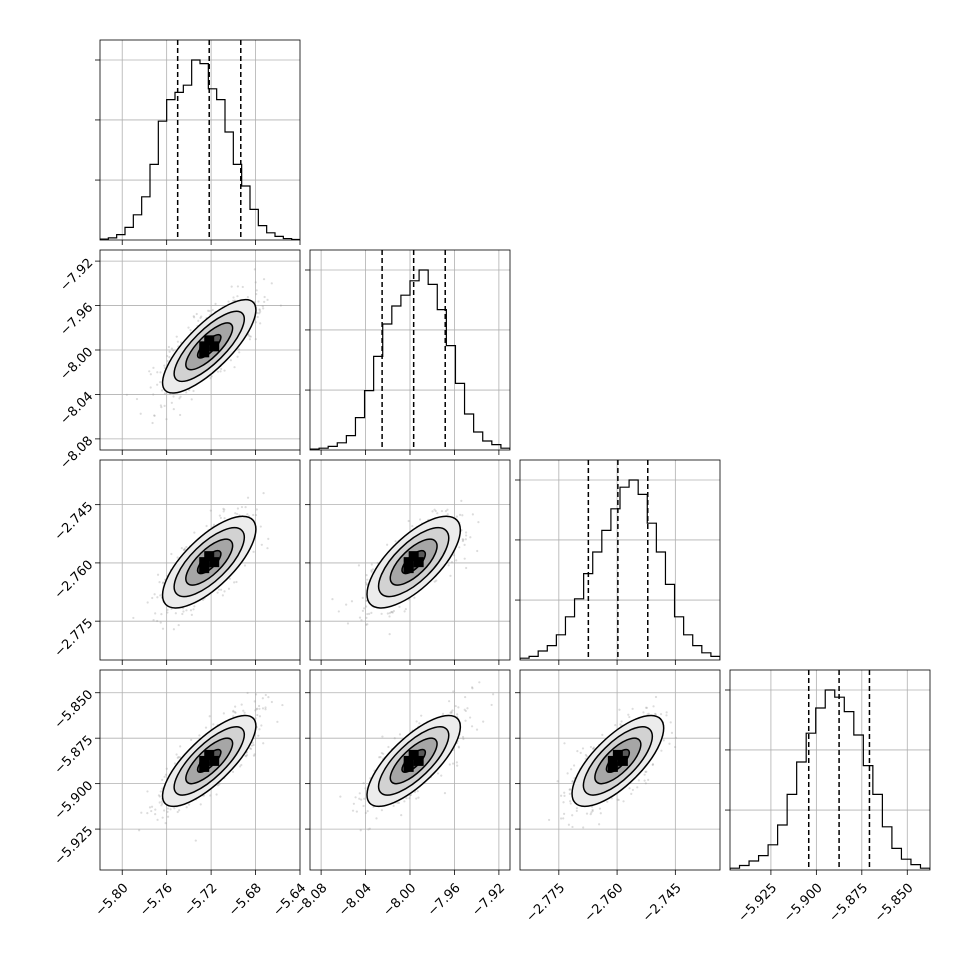 The image size is (970, 970). Describe the element at coordinates (74, 521) in the screenshot. I see `y-tick-label: −2.745` at that location.